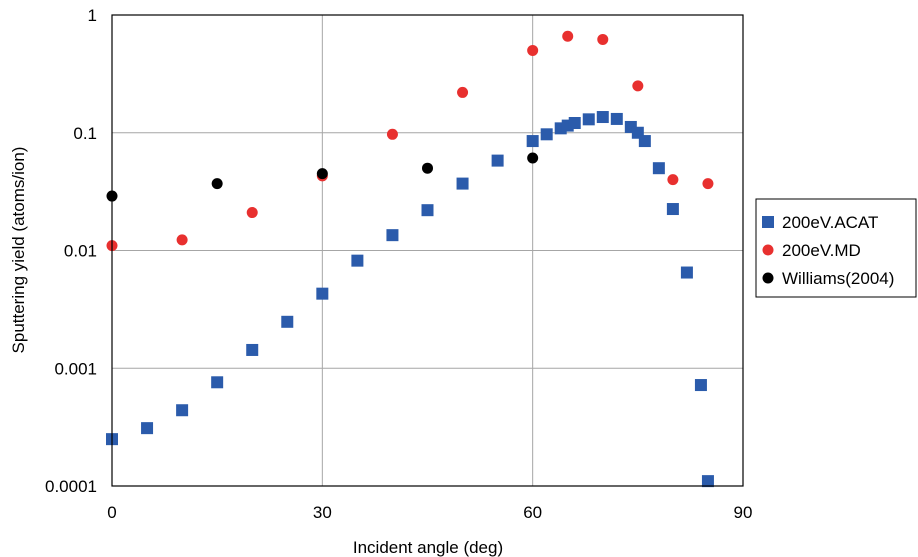  Describe the element at coordinates (322, 512) in the screenshot. I see `x-tick-label: 30` at that location.